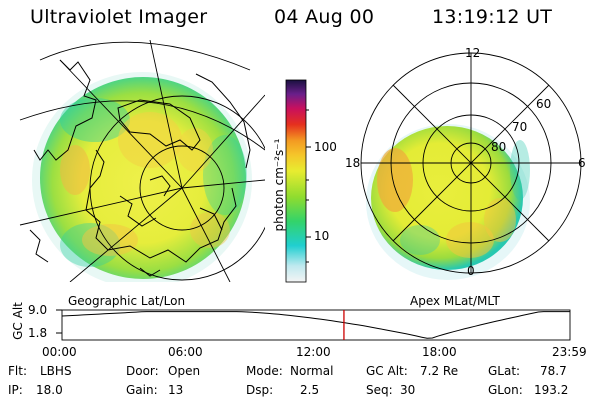 The width and height of the screenshot is (600, 400). Describe the element at coordinates (312, 371) in the screenshot. I see `mode-value: Normal` at that location.